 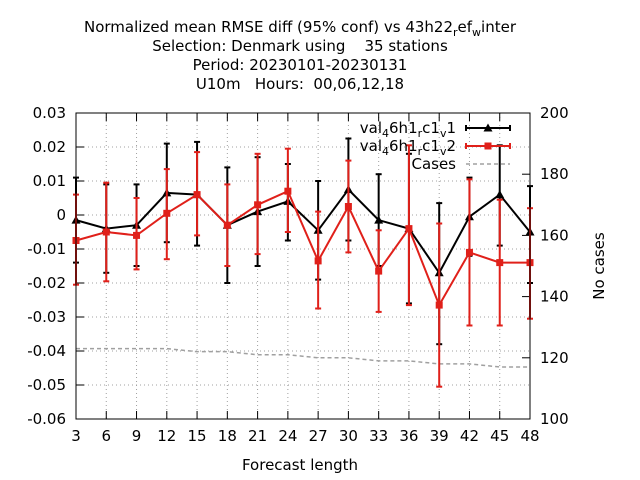 What do you see at coordinates (49, 147) in the screenshot?
I see `y-tick-label: 0.02` at bounding box center [49, 147].